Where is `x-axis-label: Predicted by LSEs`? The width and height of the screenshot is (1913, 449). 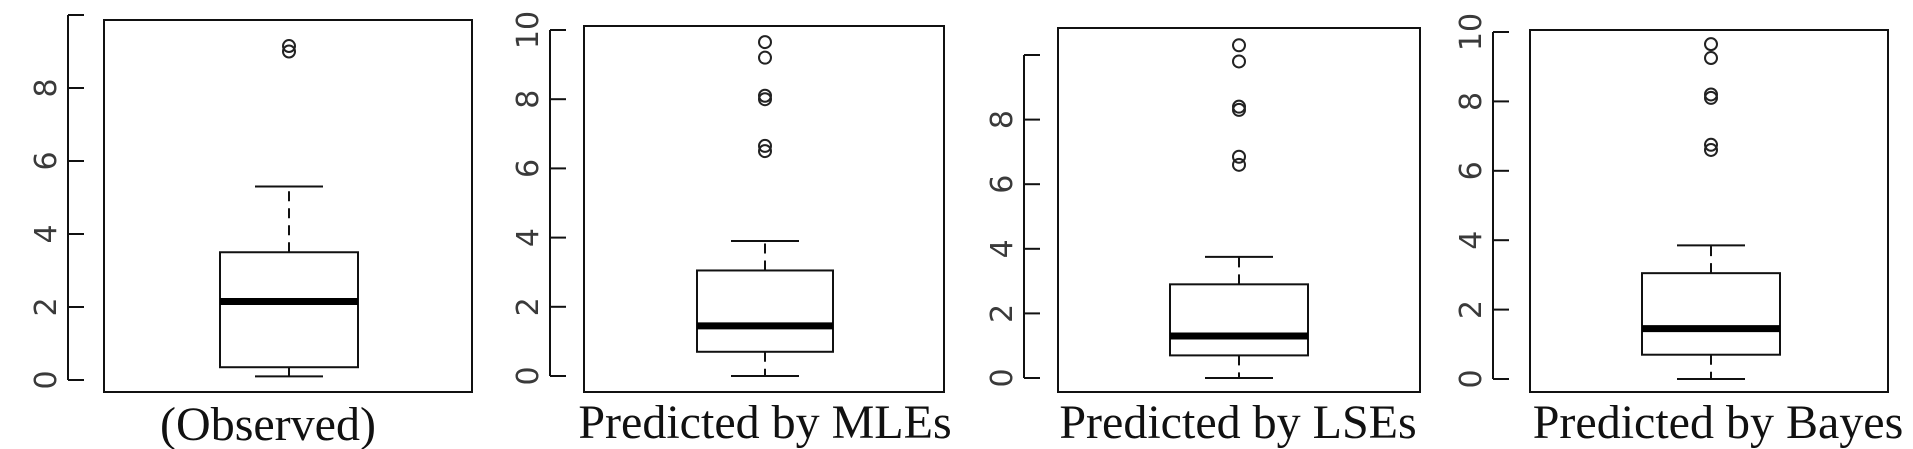
x-axis-label: Predicted by LSEs is located at coordinates (1237, 422).